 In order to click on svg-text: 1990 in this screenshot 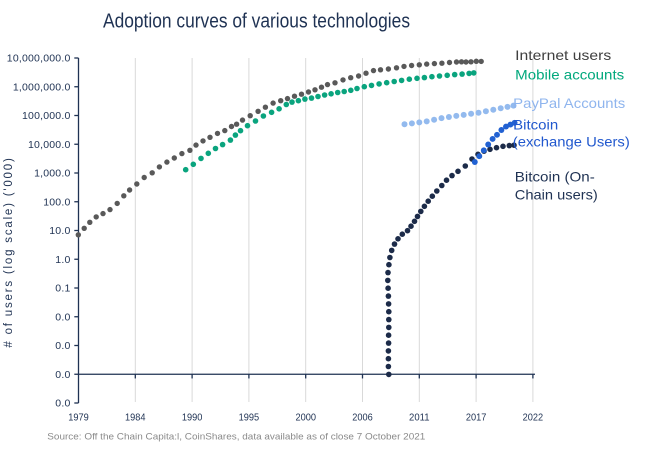, I will do `click(192, 417)`.